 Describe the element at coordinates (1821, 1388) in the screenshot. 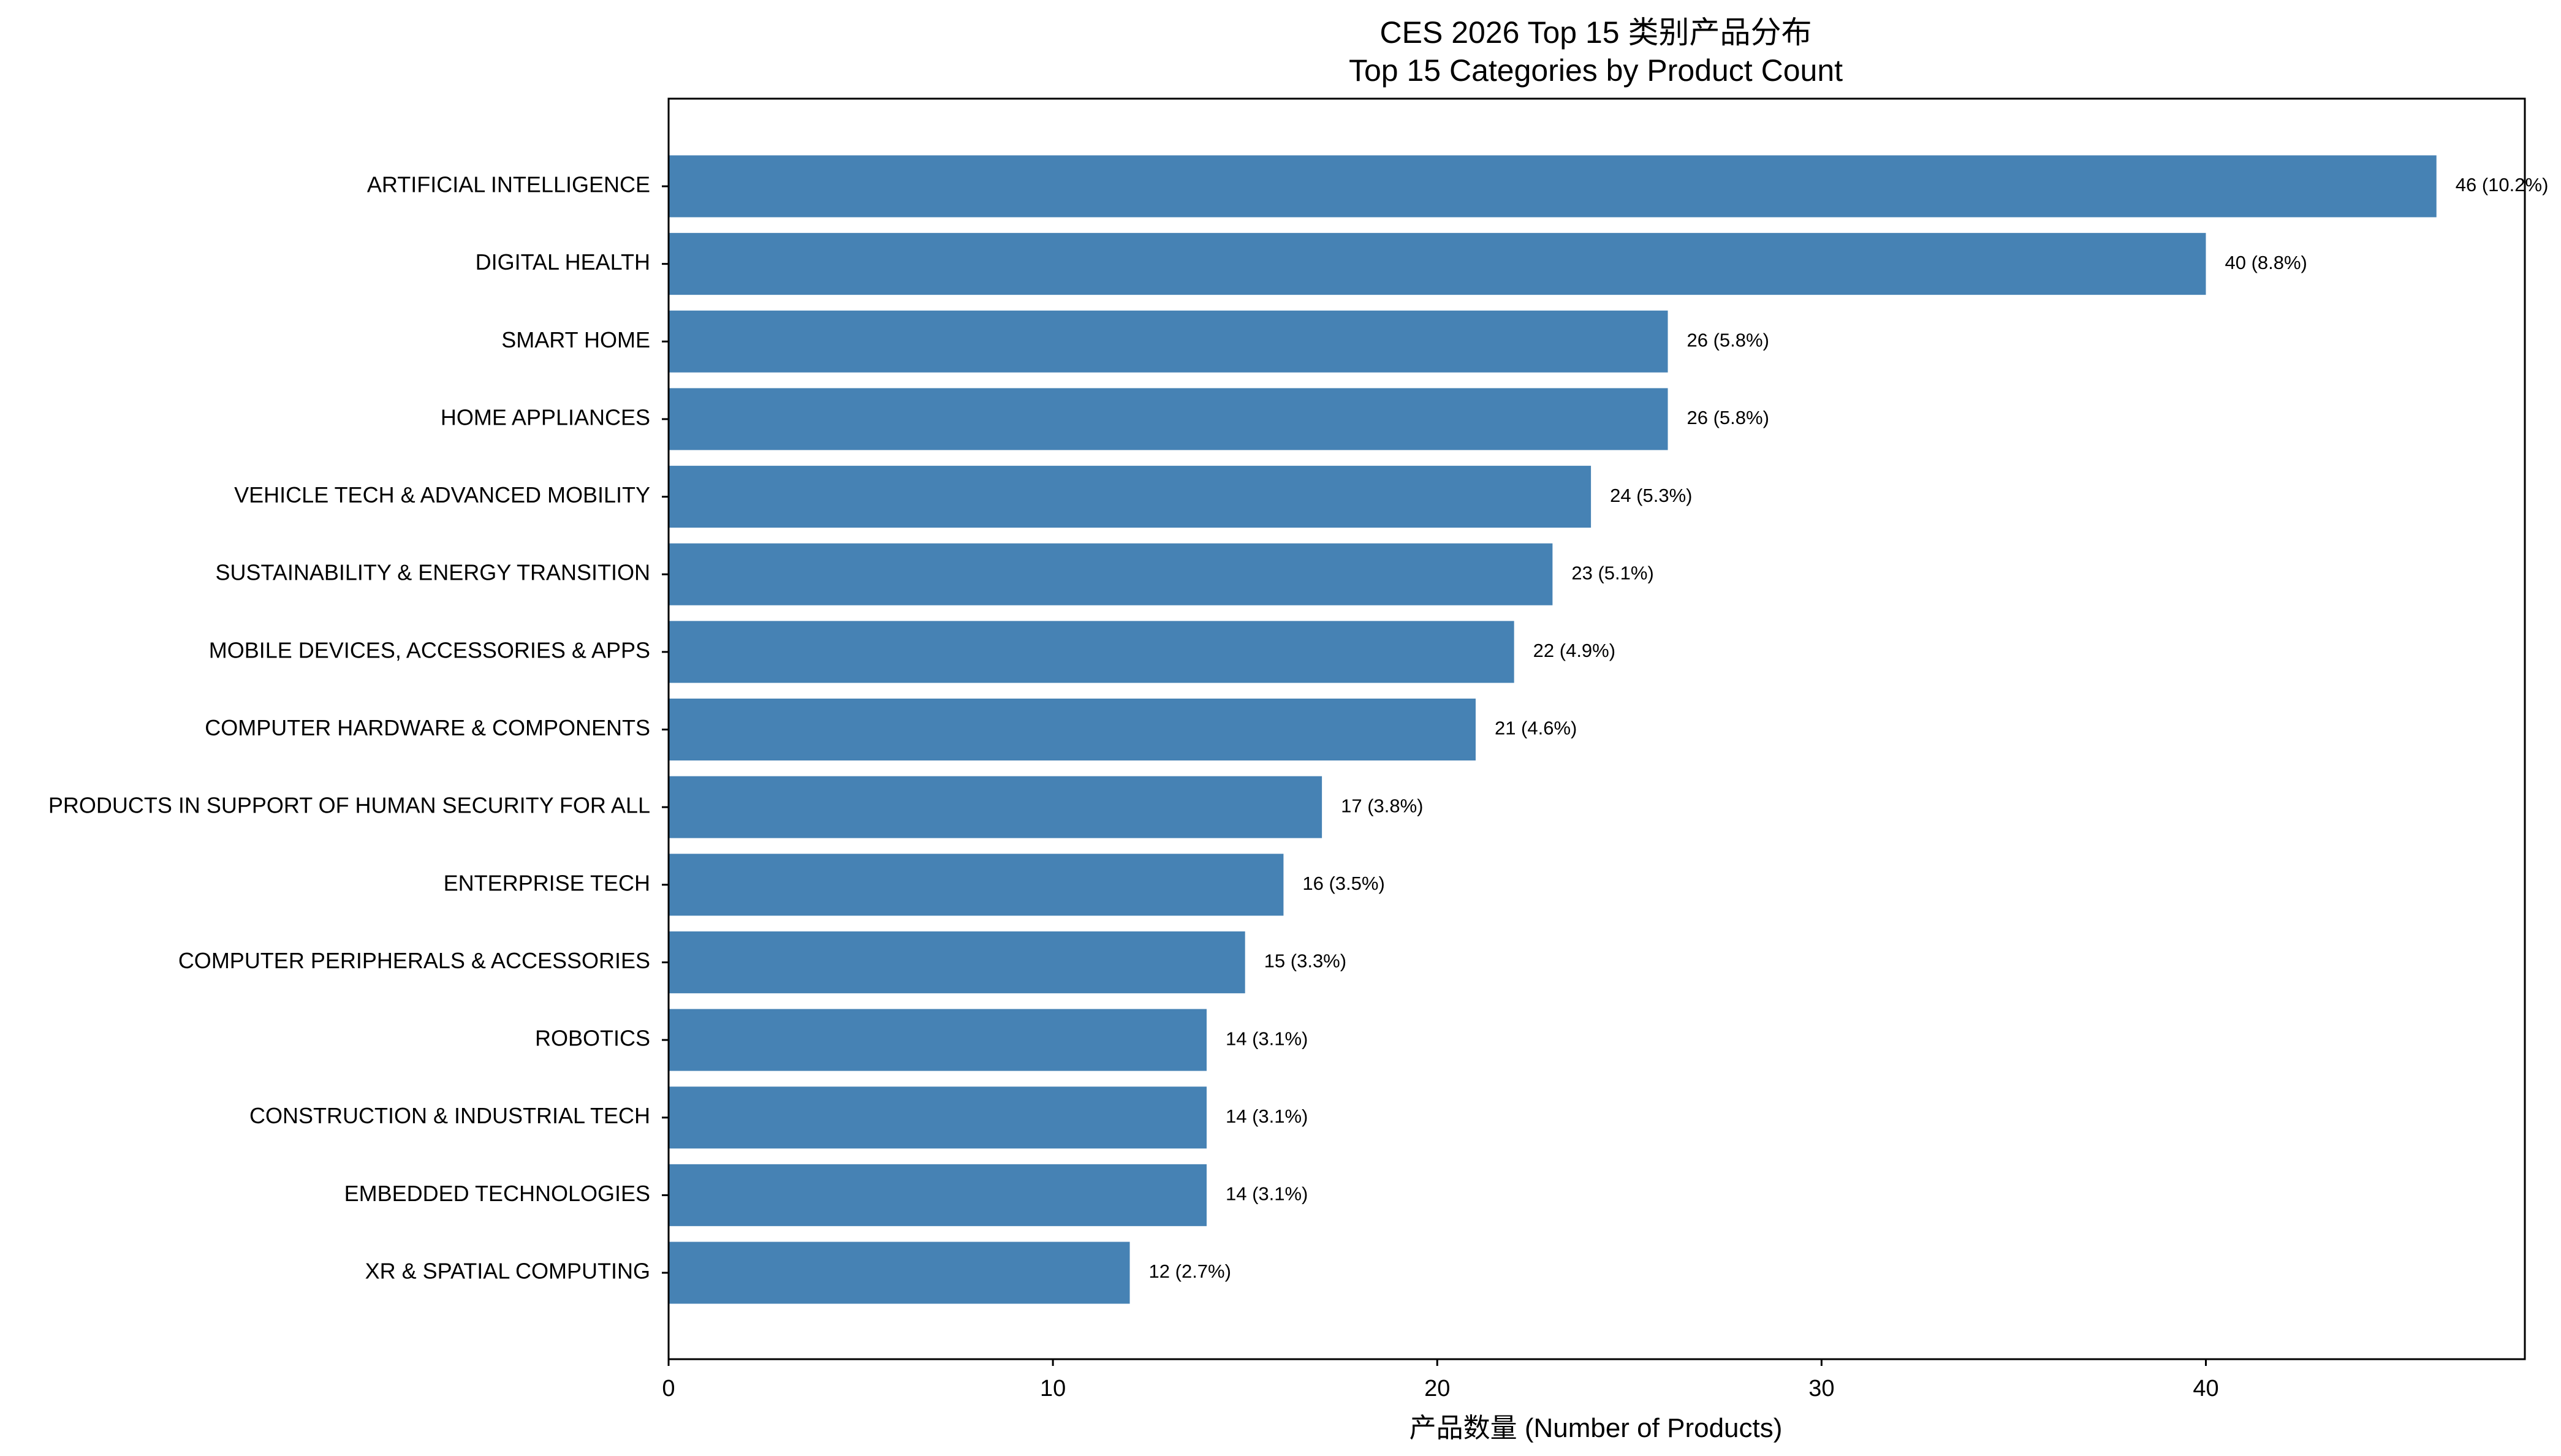

I see `x-tick-label: 30` at that location.